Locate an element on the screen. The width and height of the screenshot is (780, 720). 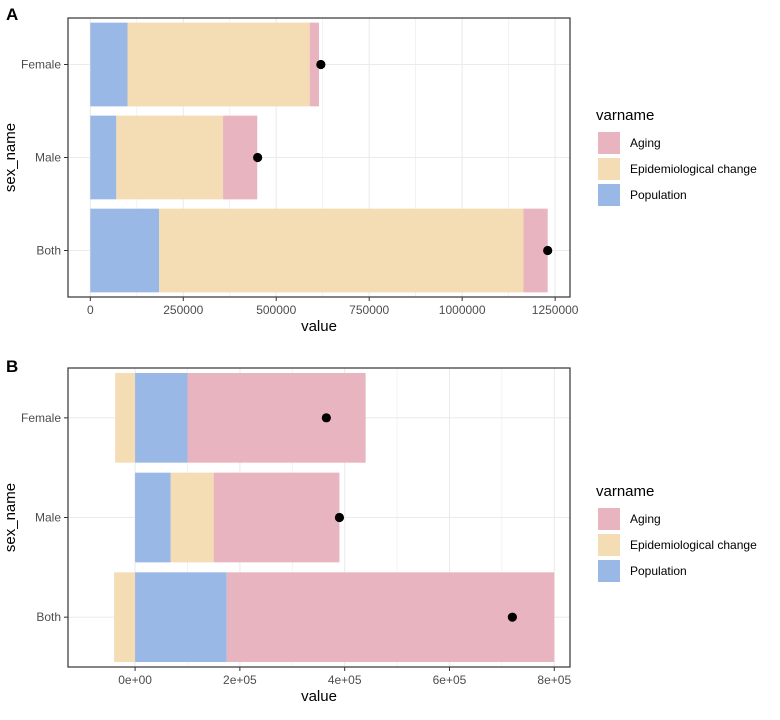
panel-a-ytick-label-both: Both is located at coordinates (48, 251).